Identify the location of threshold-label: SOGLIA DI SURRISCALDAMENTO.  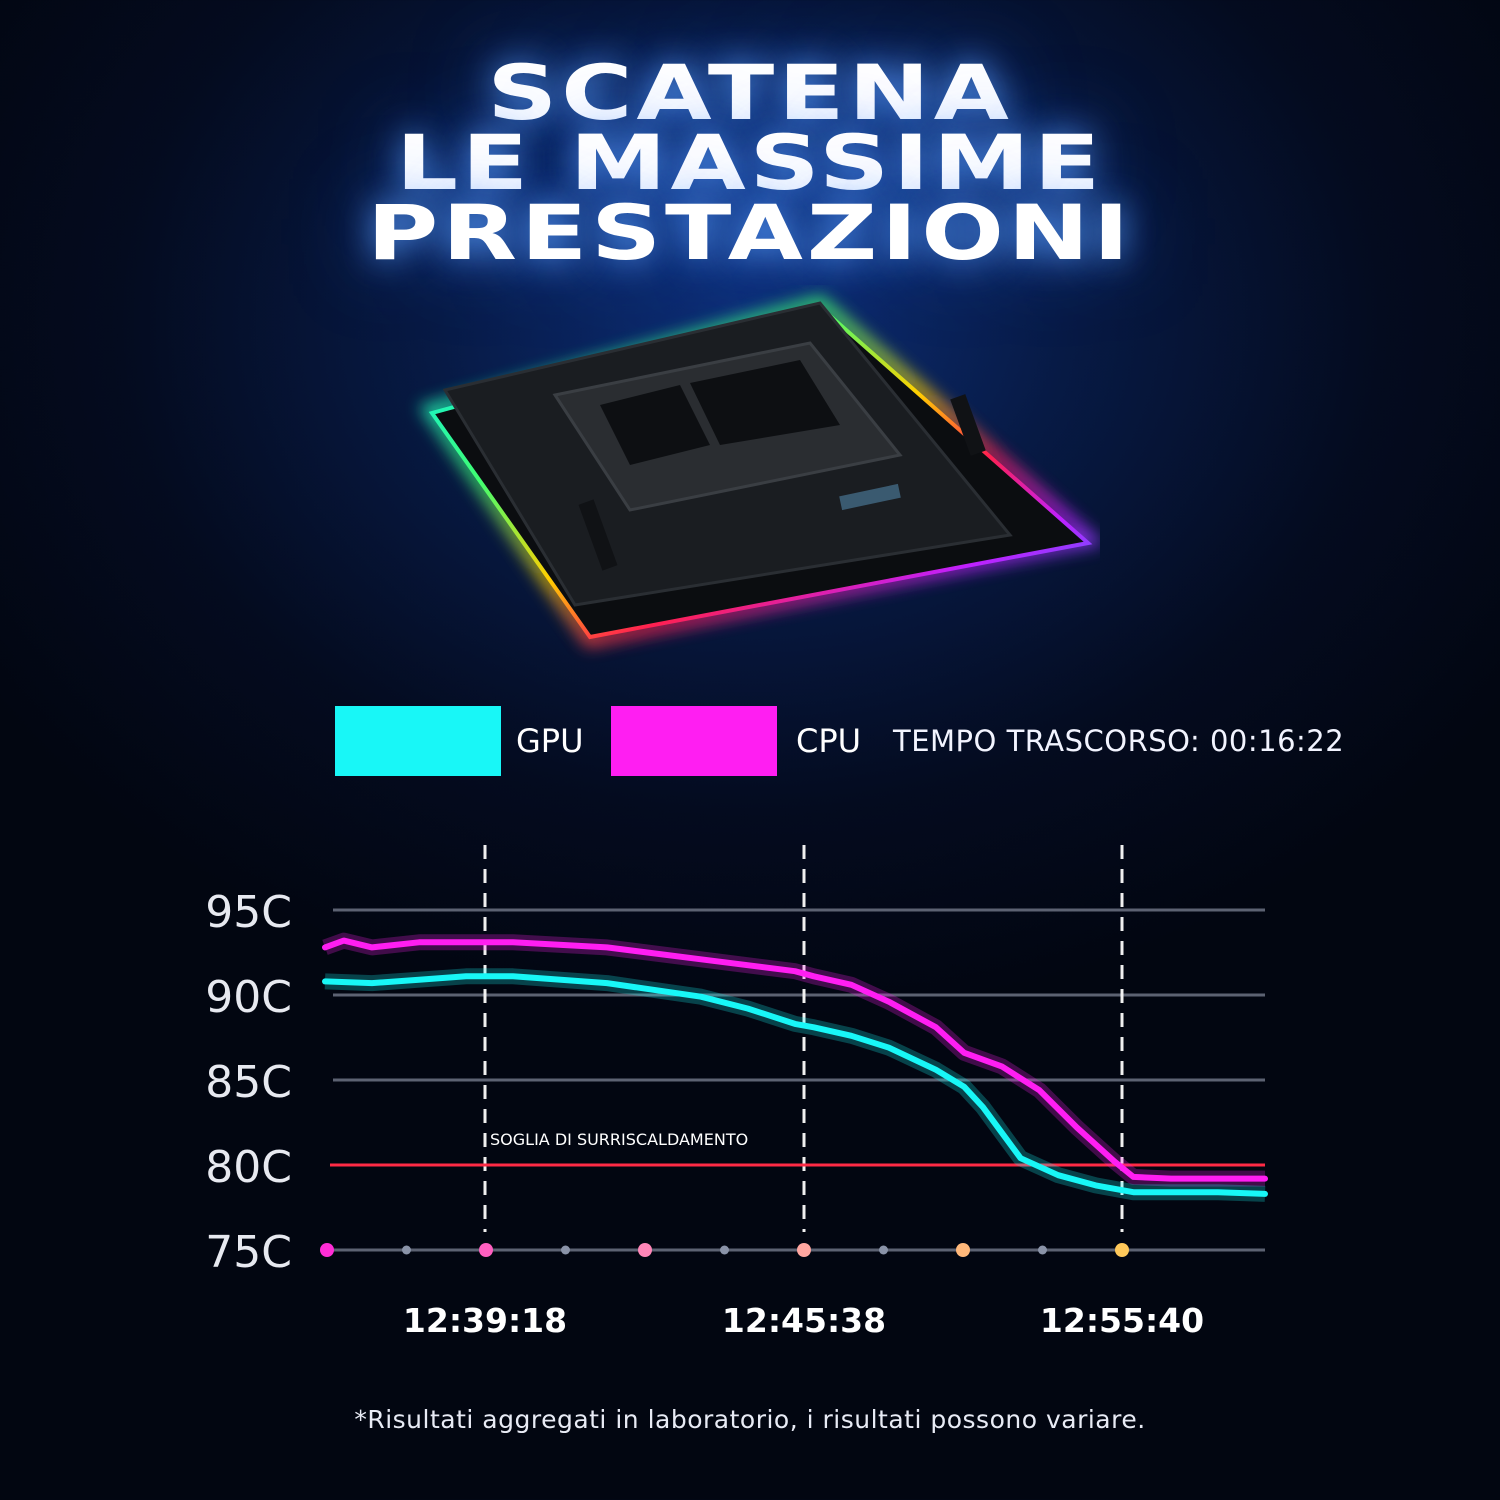
(619, 1139).